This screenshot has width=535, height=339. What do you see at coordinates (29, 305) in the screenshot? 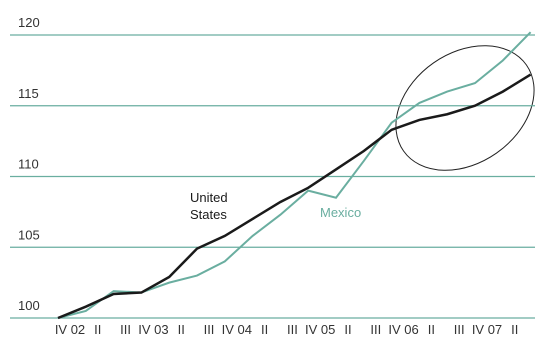
I see `y-tick-label: 100` at bounding box center [29, 305].